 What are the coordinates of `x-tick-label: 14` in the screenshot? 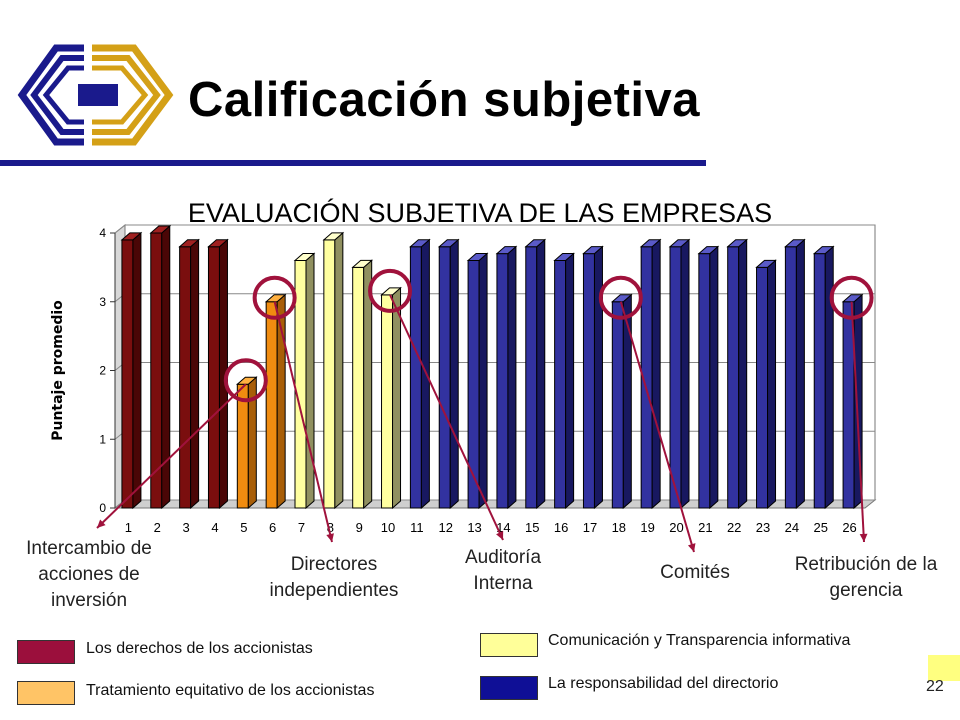 It's located at (503, 527).